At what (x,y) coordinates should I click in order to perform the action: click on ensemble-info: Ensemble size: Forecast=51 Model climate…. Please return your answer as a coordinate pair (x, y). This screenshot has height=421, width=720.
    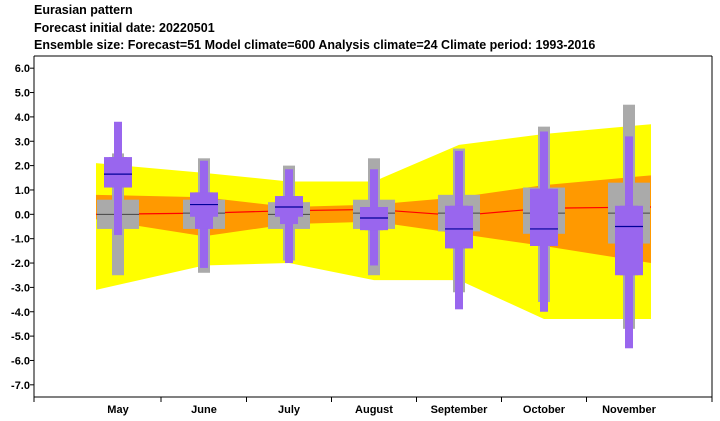
    Looking at the image, I should click on (315, 45).